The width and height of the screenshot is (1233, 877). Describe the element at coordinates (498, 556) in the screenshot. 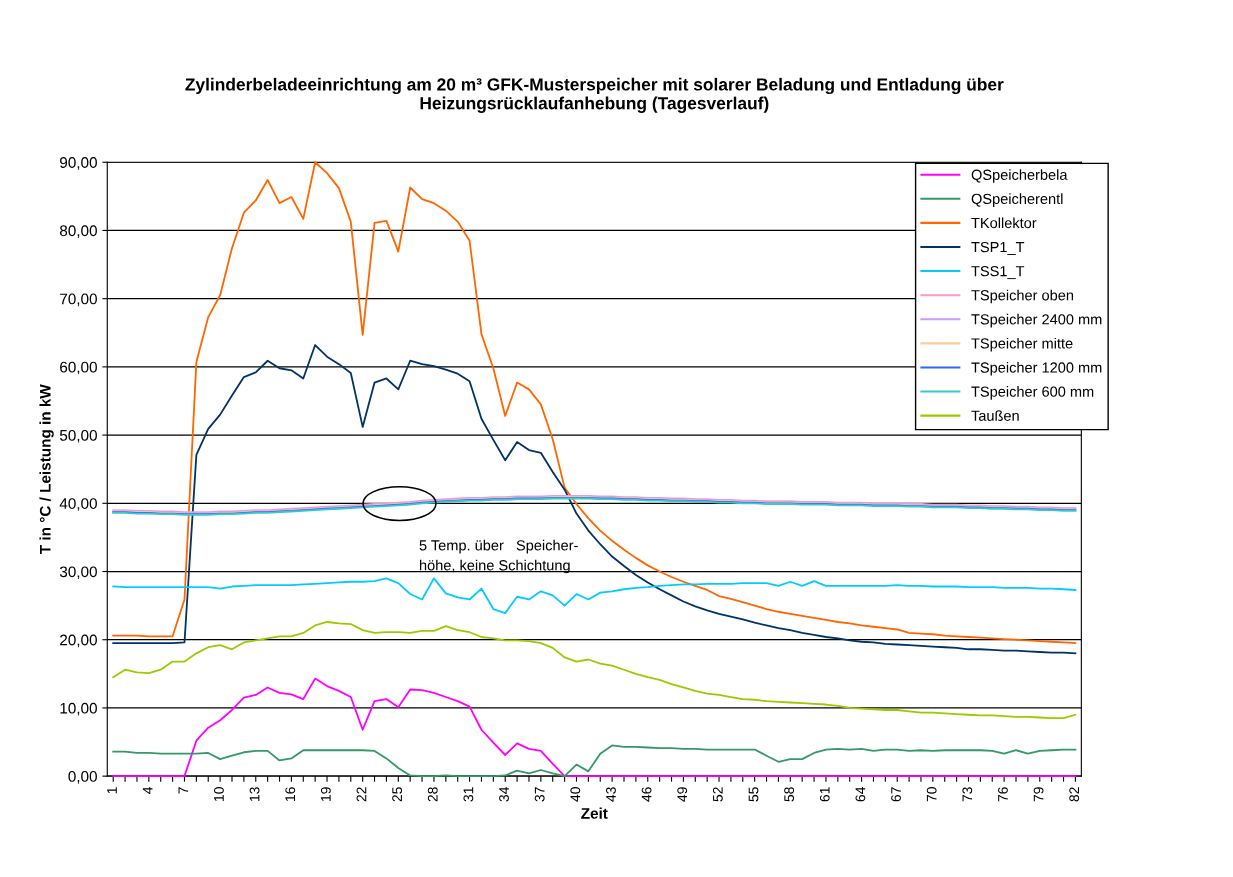

I see `annotation: 5 Temp. über Speicher- höhe, keine Schichtung` at that location.